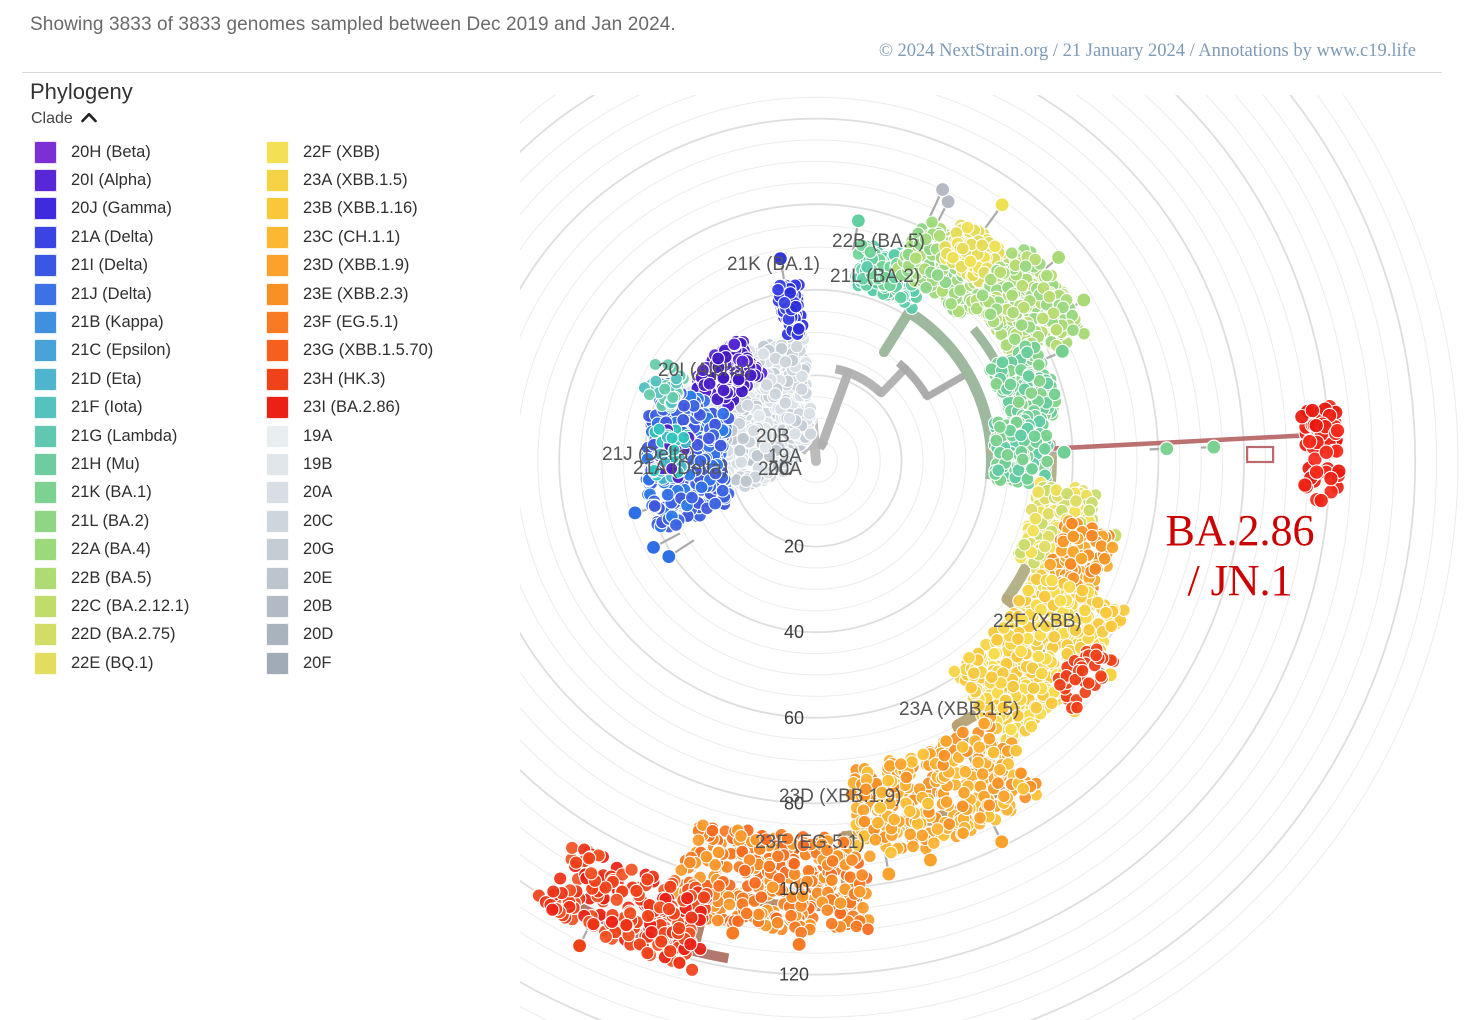 This screenshot has height=1020, width=1464. Describe the element at coordinates (382, 322) in the screenshot. I see `legend-item: 23F (EG.5.1)` at that location.